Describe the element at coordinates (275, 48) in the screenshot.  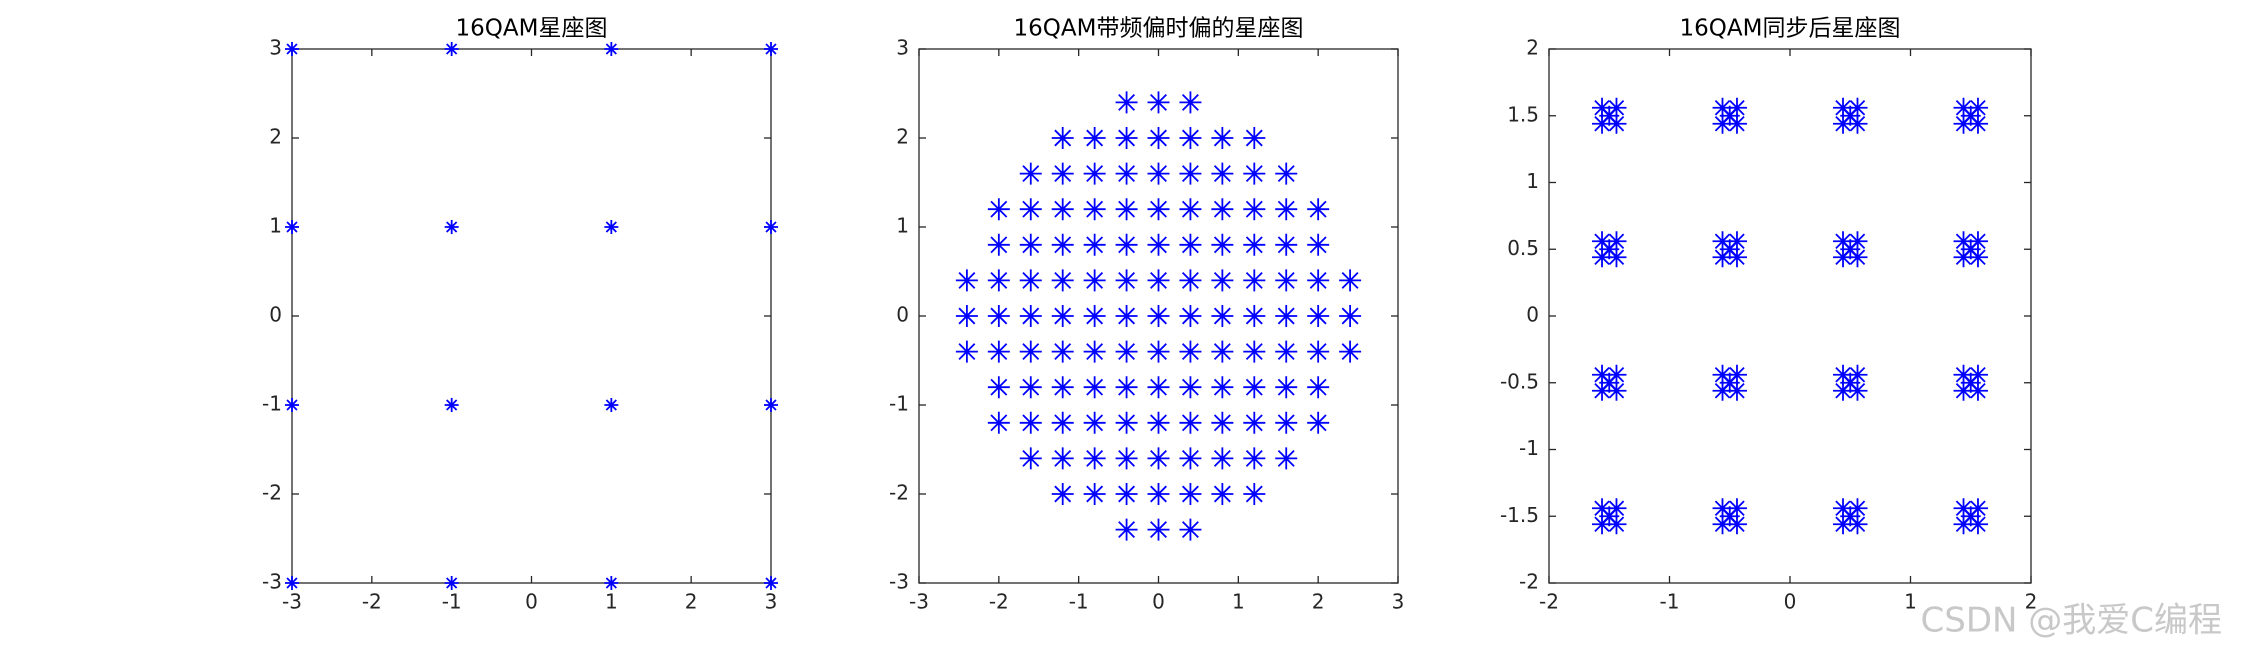
I see `y-tick-label: 3` at that location.